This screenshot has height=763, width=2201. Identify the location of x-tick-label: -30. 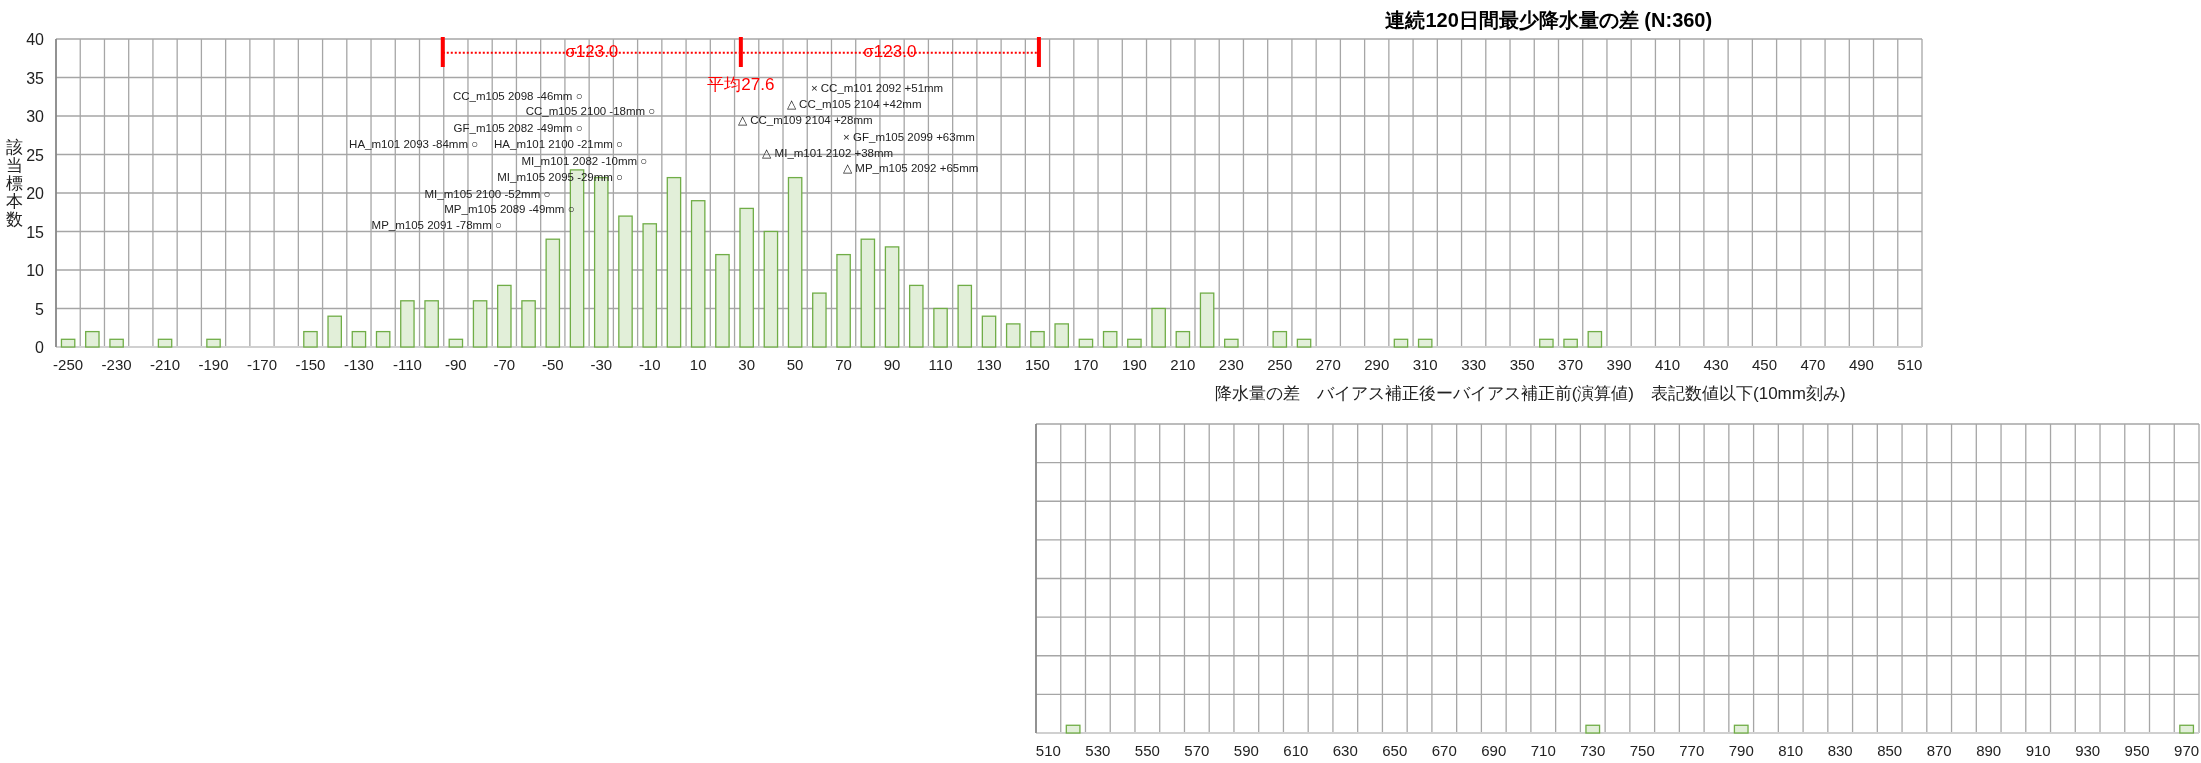
(601, 364).